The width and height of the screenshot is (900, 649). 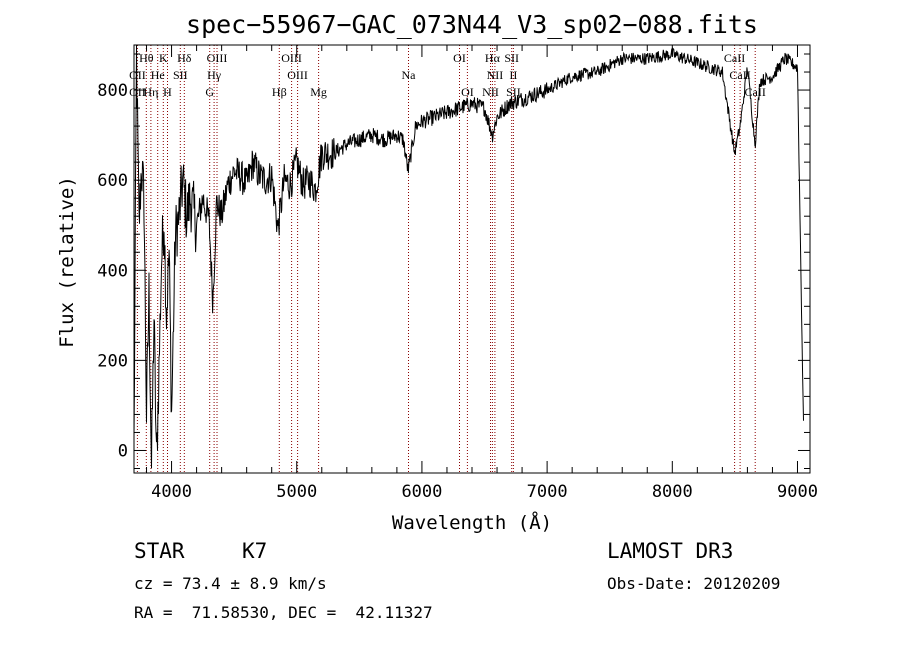 I want to click on y-tick-label: 800, so click(x=112, y=91).